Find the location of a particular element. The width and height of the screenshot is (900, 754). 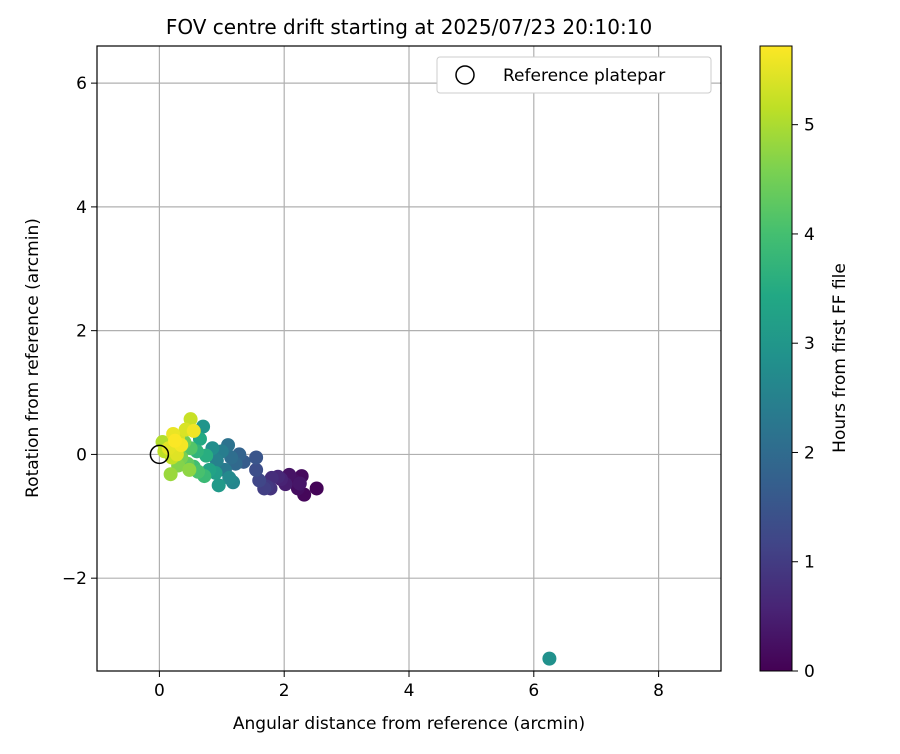

colorbar-label: Hours from first FF file is located at coordinates (840, 358).